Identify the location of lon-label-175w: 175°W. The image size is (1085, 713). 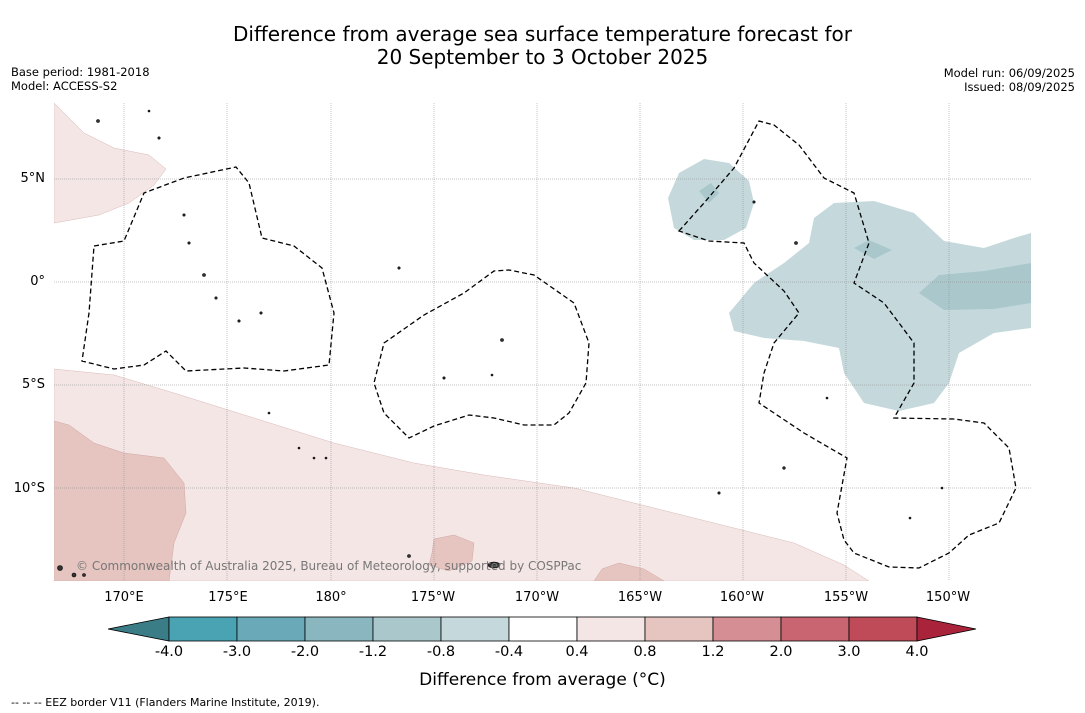
(433, 597).